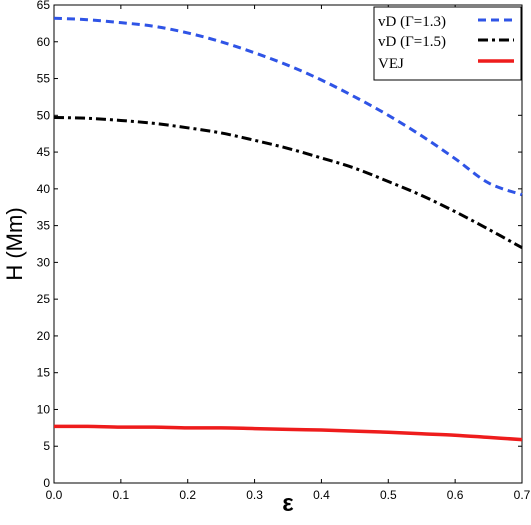  Describe the element at coordinates (321, 495) in the screenshot. I see `x-tick-label: 0.4` at that location.